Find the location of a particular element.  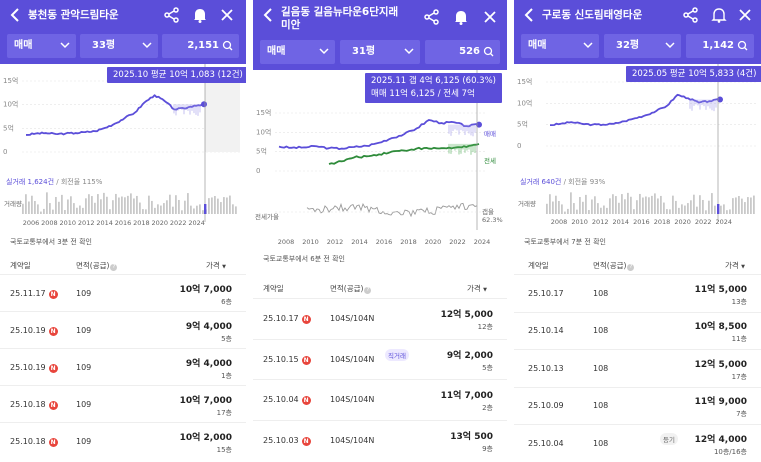

floor-value: 5층 is located at coordinates (487, 367).